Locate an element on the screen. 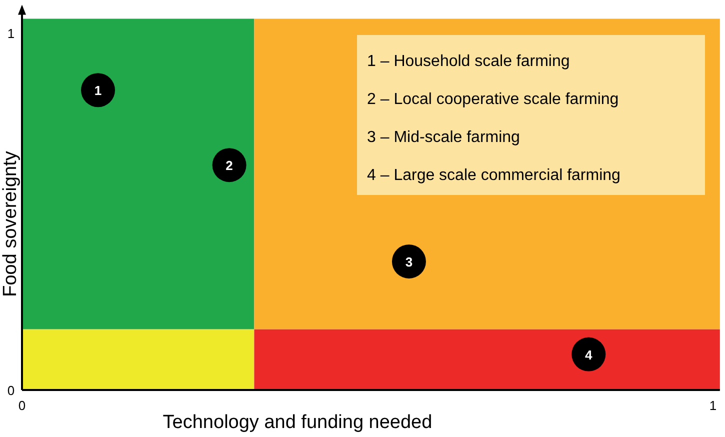 The height and width of the screenshot is (437, 725). annotation: 2 is located at coordinates (229, 166).